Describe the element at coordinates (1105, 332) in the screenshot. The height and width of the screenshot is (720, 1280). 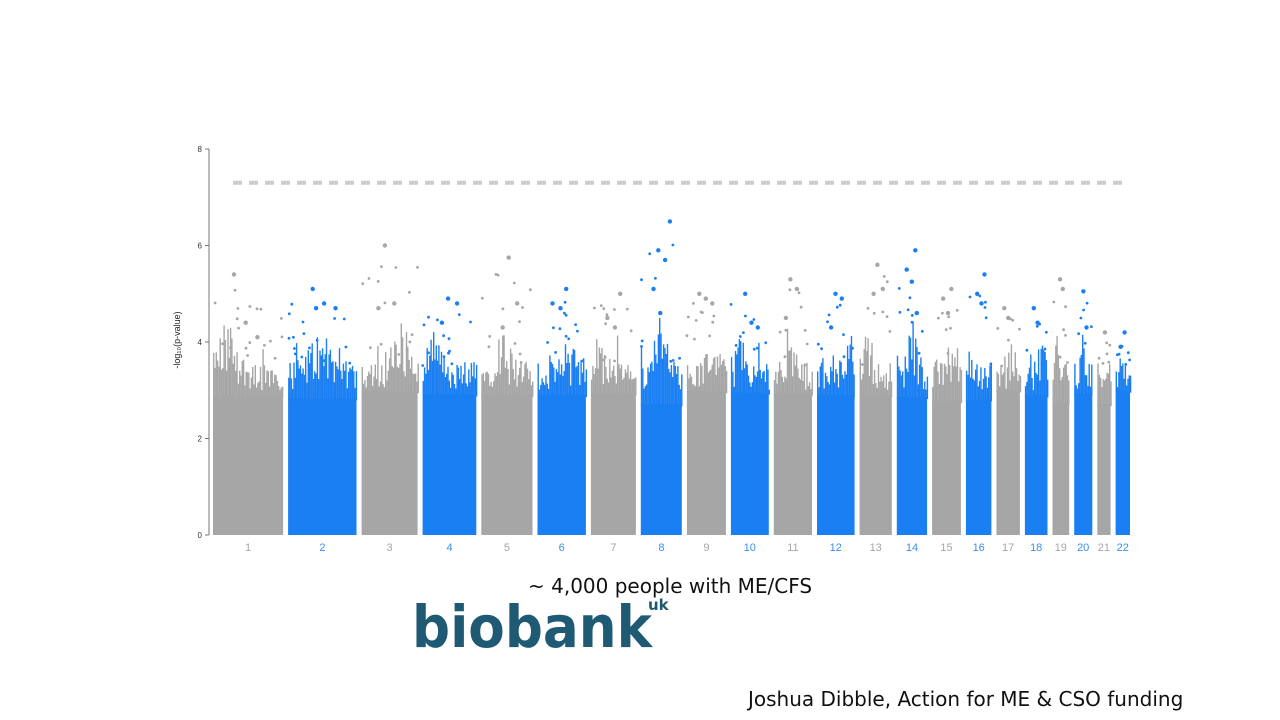
I see `chr-21-top-hit` at that location.